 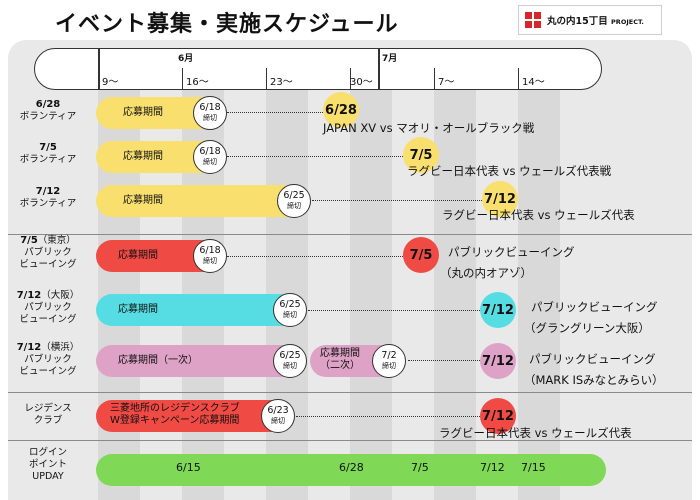 What do you see at coordinates (340, 359) in the screenshot?
I see `application-period-label-second: 応募期間 （二次）` at bounding box center [340, 359].